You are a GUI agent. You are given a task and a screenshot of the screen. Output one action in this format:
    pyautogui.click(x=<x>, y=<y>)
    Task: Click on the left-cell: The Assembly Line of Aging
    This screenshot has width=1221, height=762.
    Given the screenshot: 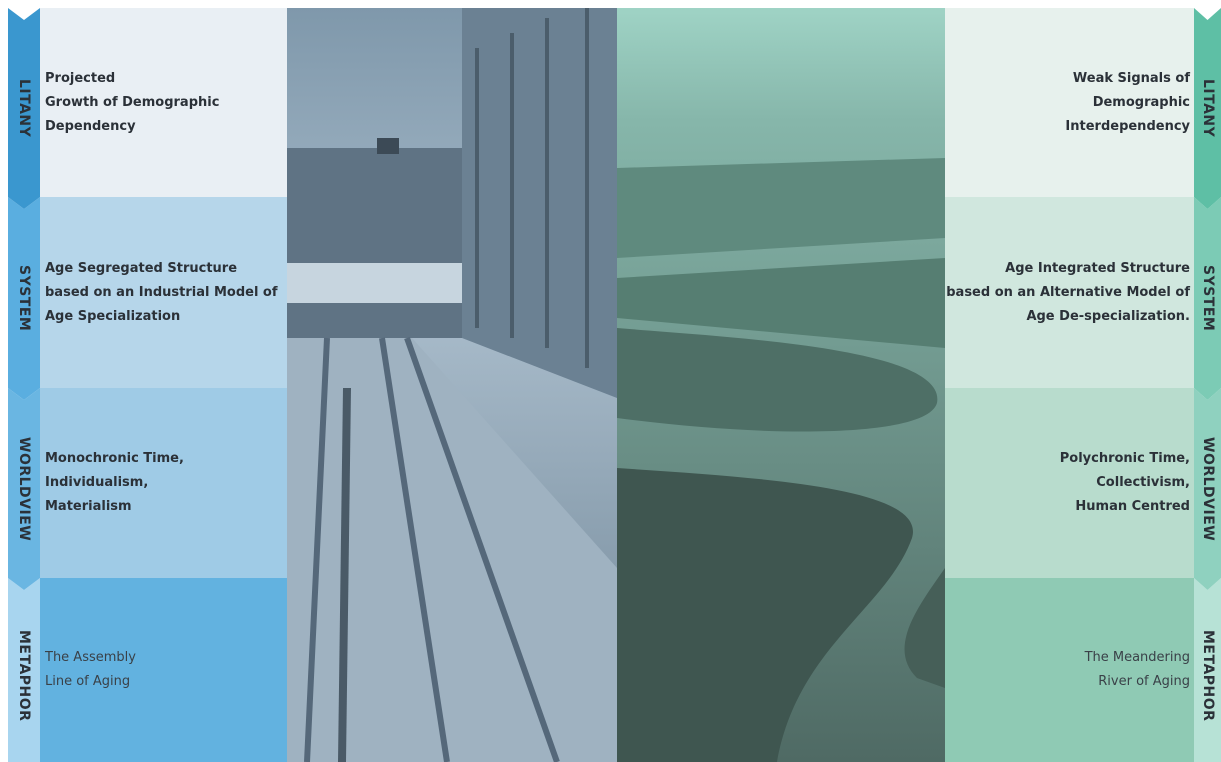 What is the action you would take?
    pyautogui.click(x=163, y=670)
    